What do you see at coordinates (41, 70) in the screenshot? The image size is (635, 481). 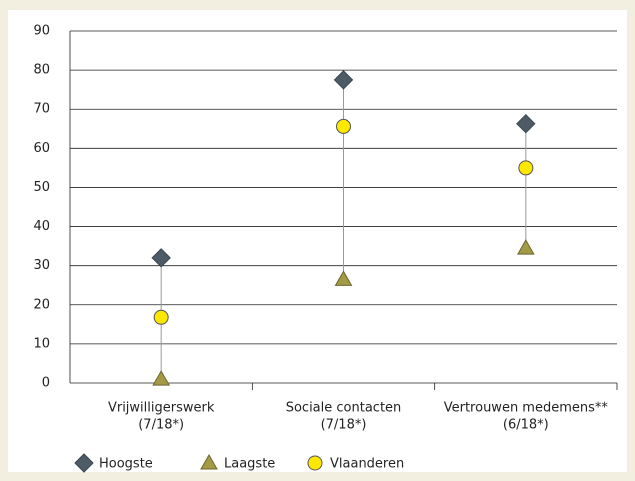 I see `y-tick-label: 80` at bounding box center [41, 70].